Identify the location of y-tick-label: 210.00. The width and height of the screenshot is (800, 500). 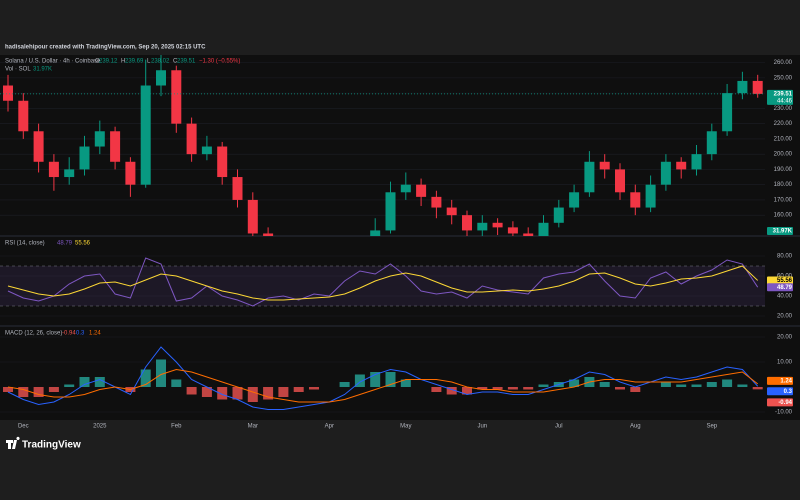
(783, 139).